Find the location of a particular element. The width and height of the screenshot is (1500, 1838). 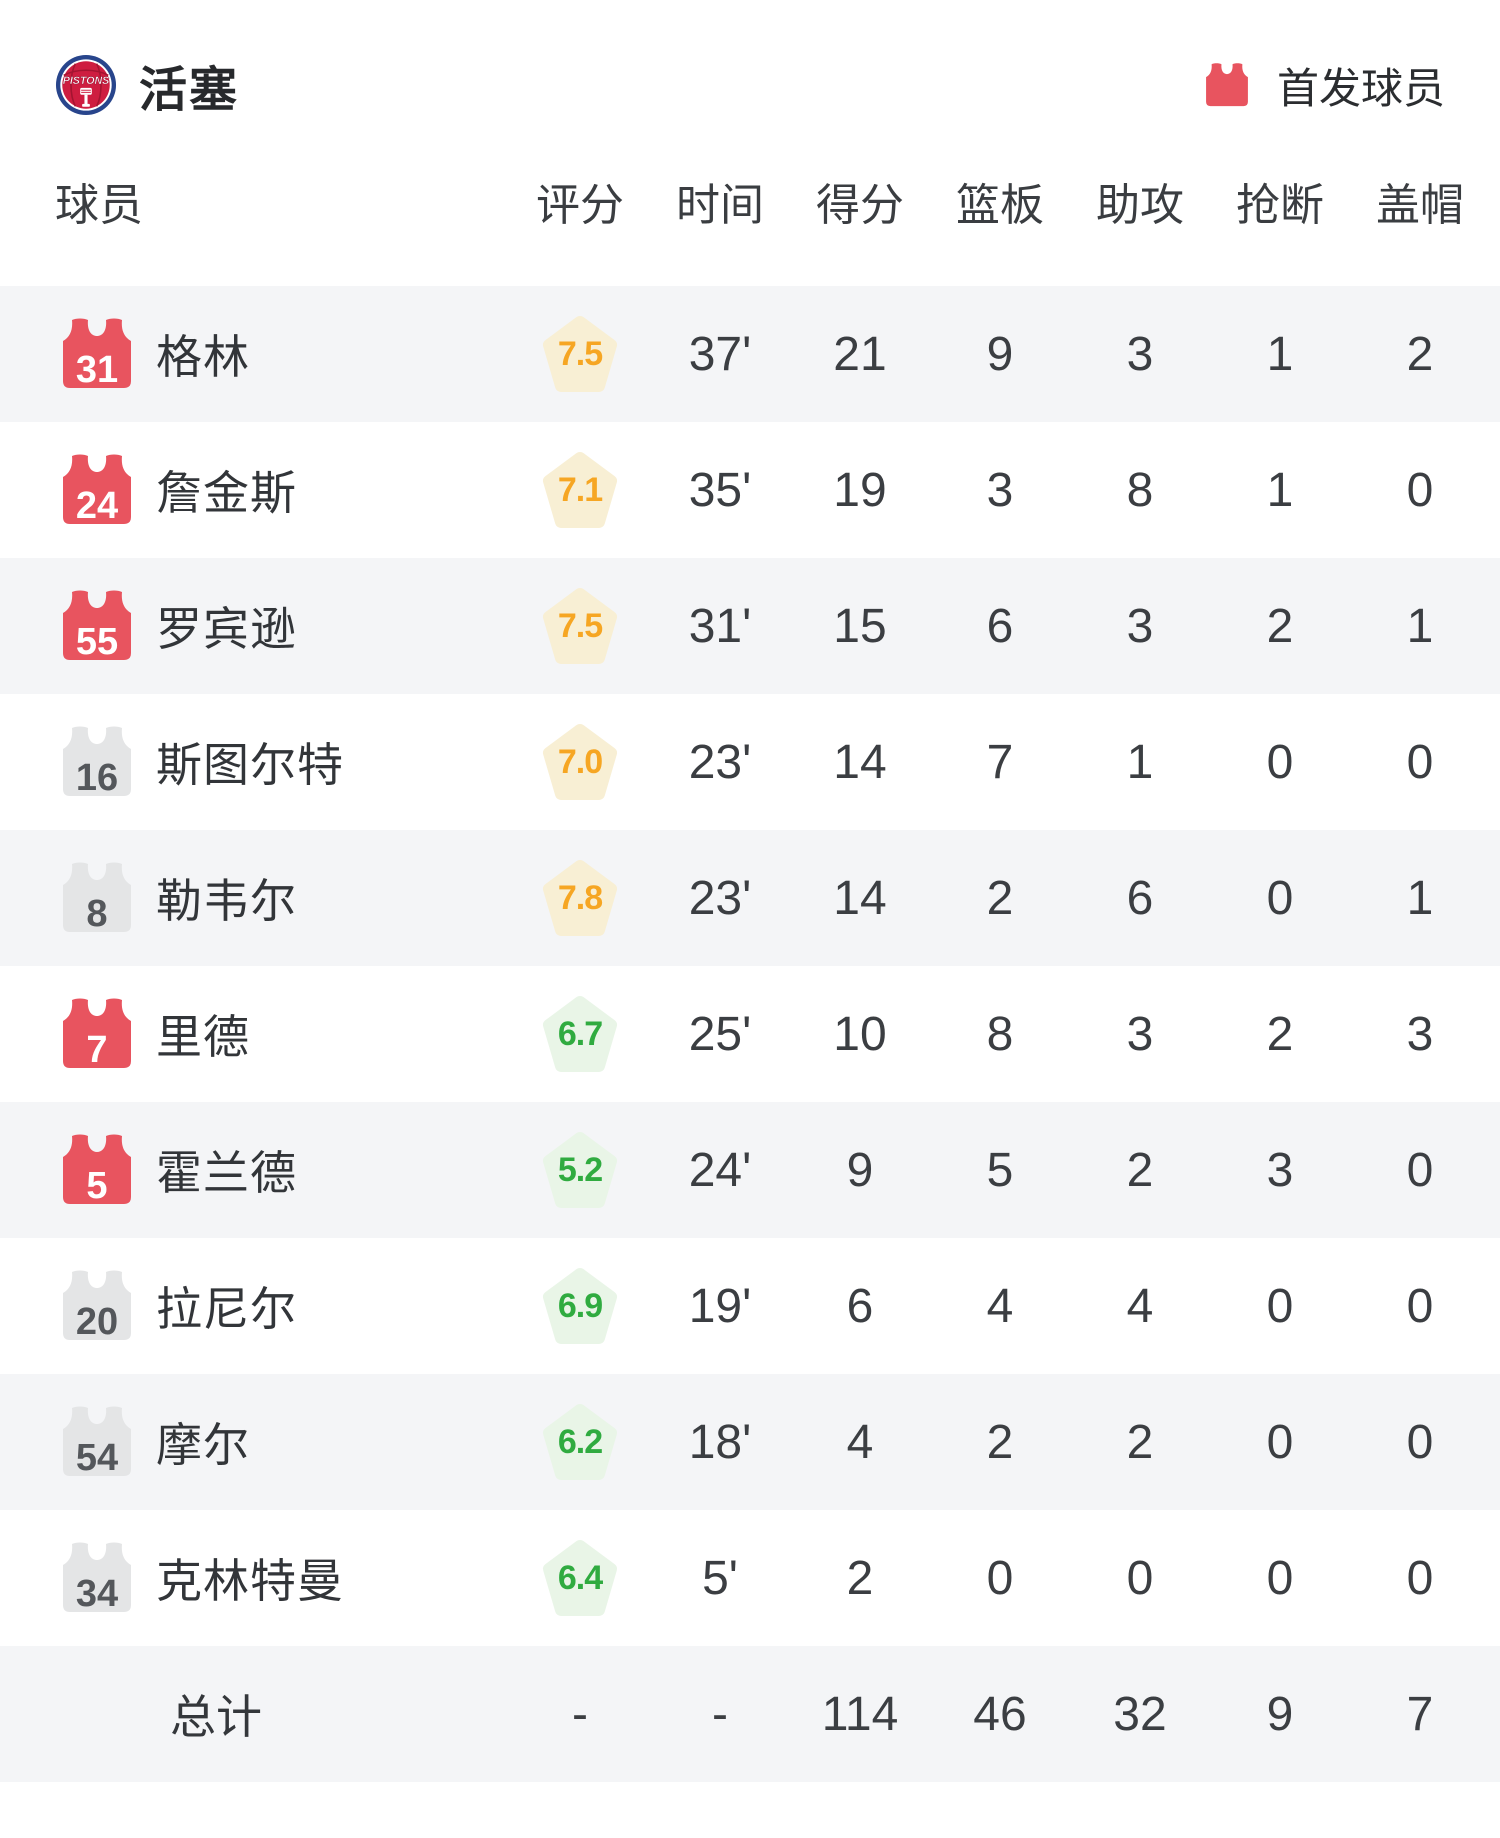

player-row: 24 詹金斯 7.1 35' 19 3 8 1 0 is located at coordinates (750, 490).